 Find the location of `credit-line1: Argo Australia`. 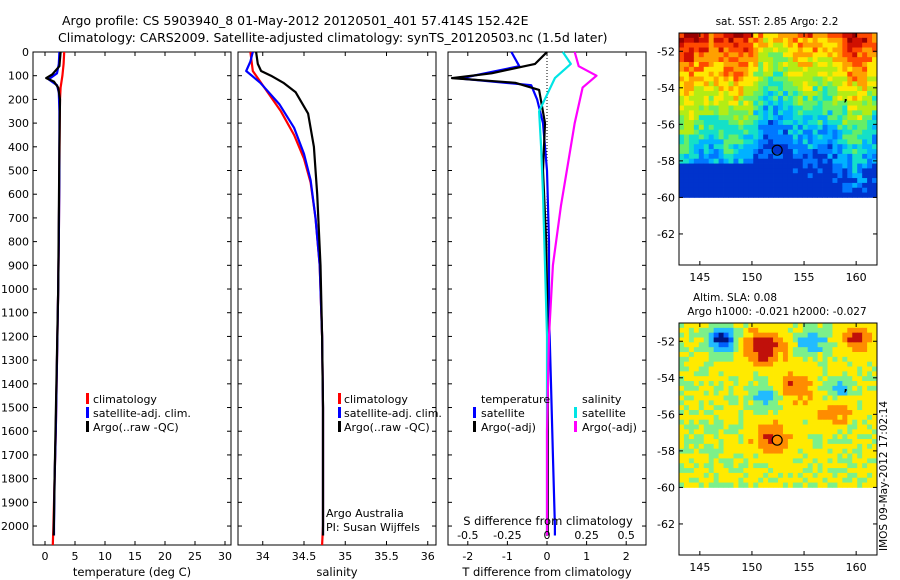

credit-line1: Argo Australia is located at coordinates (365, 513).